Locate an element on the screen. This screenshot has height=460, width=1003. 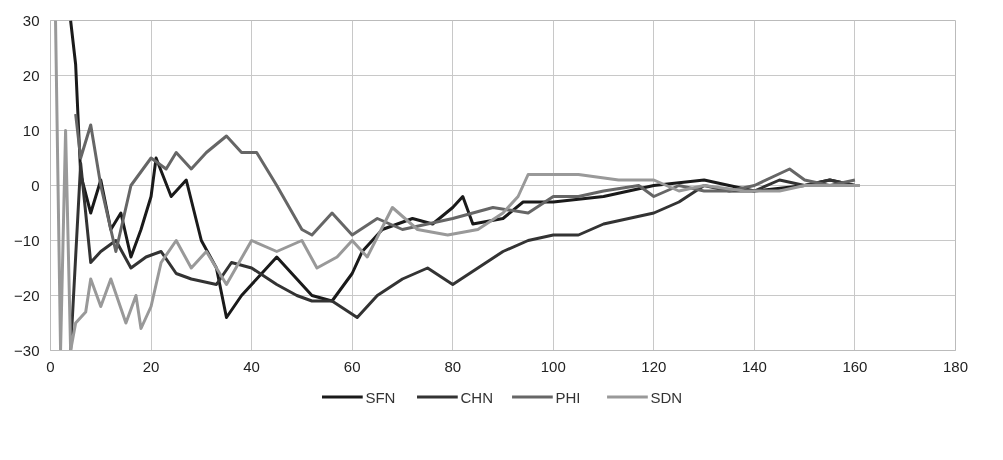
legend-label: SFN is located at coordinates (380, 397).